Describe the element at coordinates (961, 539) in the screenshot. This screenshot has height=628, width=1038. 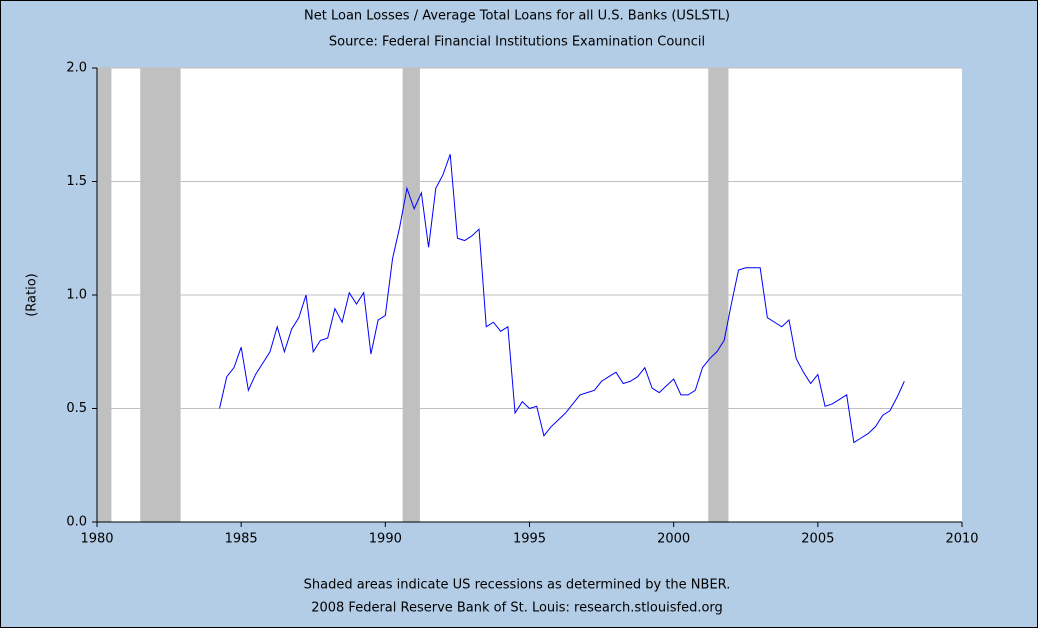
I see `x-tick-label: 2010` at that location.